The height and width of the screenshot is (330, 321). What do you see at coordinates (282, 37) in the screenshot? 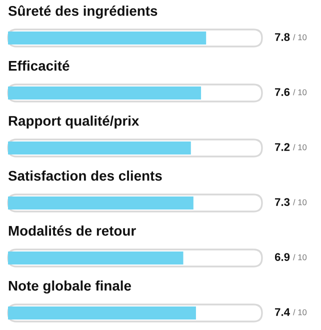
I see `data-label: 7.8` at bounding box center [282, 37].